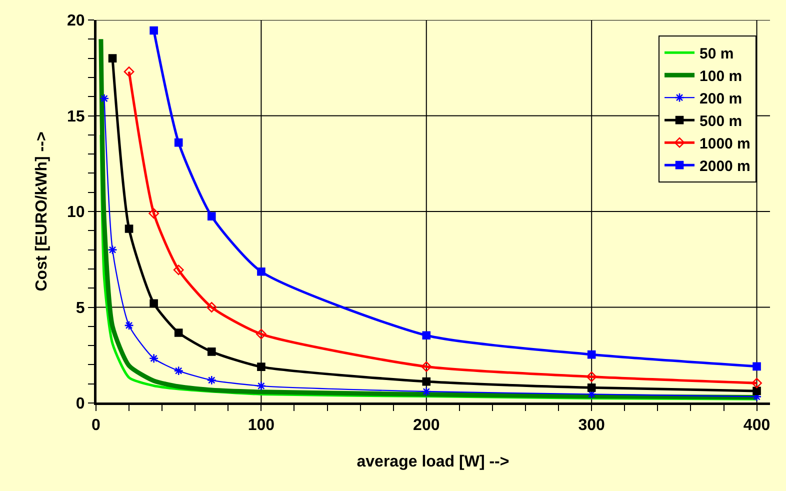  What do you see at coordinates (721, 76) in the screenshot?
I see `legend-label: 100 m` at bounding box center [721, 76].